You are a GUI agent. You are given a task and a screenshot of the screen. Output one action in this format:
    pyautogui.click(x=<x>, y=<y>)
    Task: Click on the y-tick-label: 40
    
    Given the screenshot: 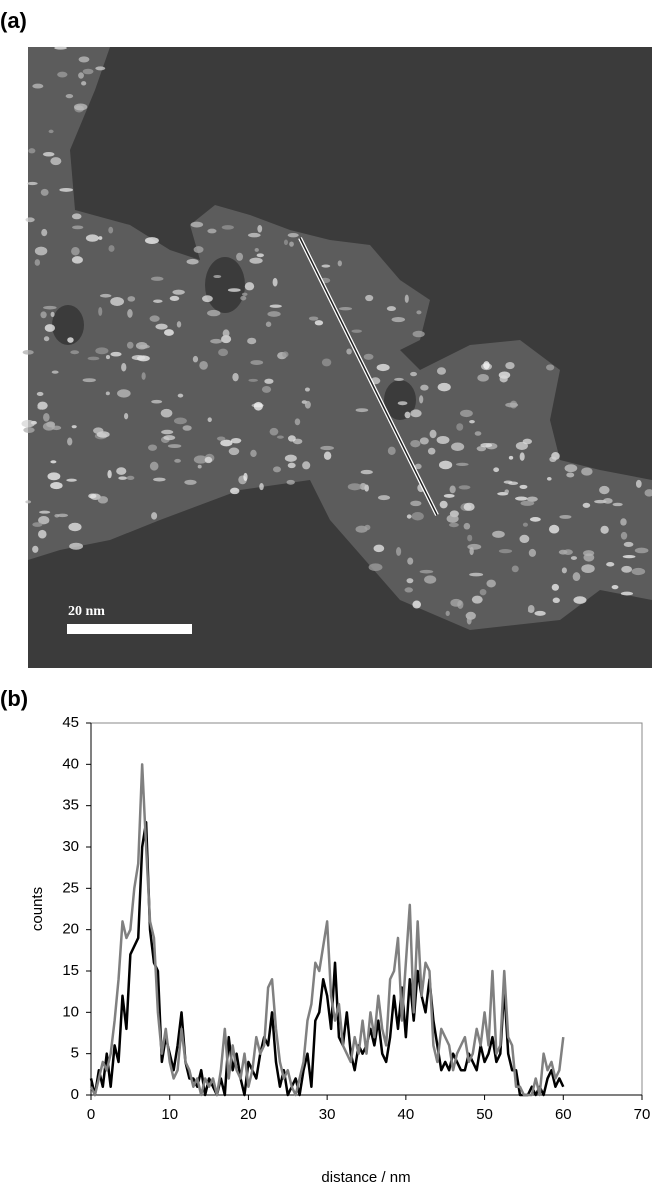 What is the action you would take?
    pyautogui.click(x=70, y=763)
    